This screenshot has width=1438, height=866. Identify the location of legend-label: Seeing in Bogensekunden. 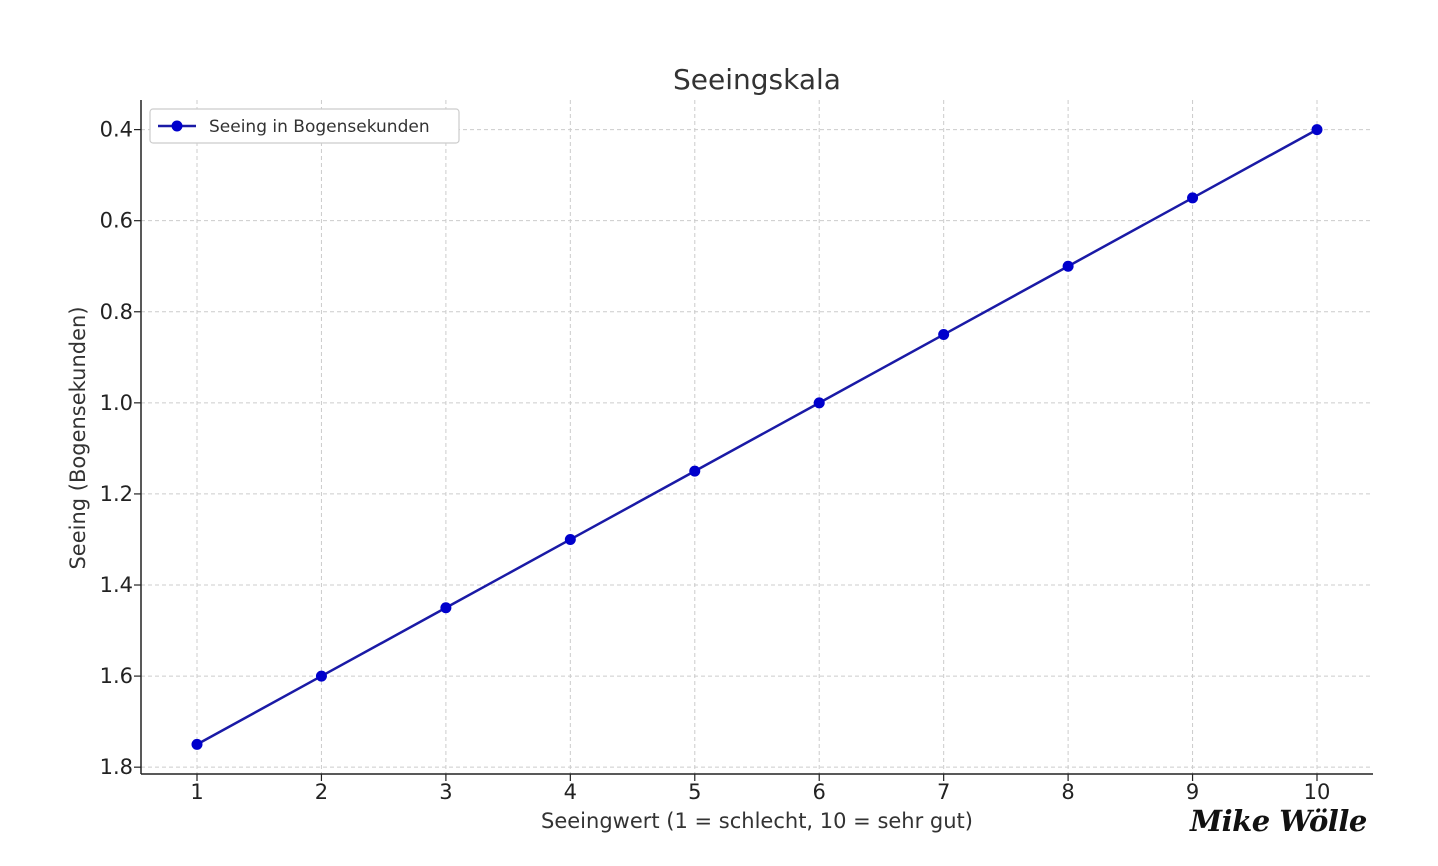
(319, 127).